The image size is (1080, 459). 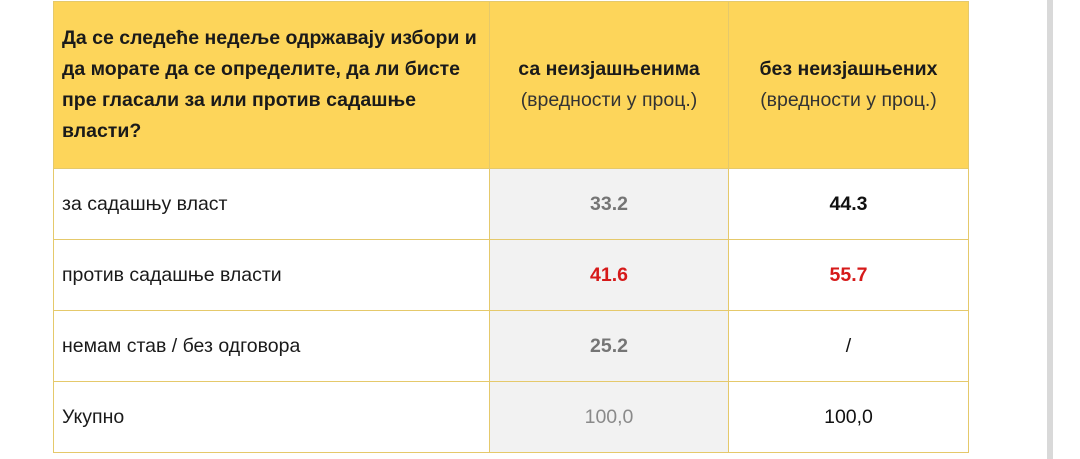 What do you see at coordinates (848, 275) in the screenshot?
I see `without-undecided-value: 55.7` at bounding box center [848, 275].